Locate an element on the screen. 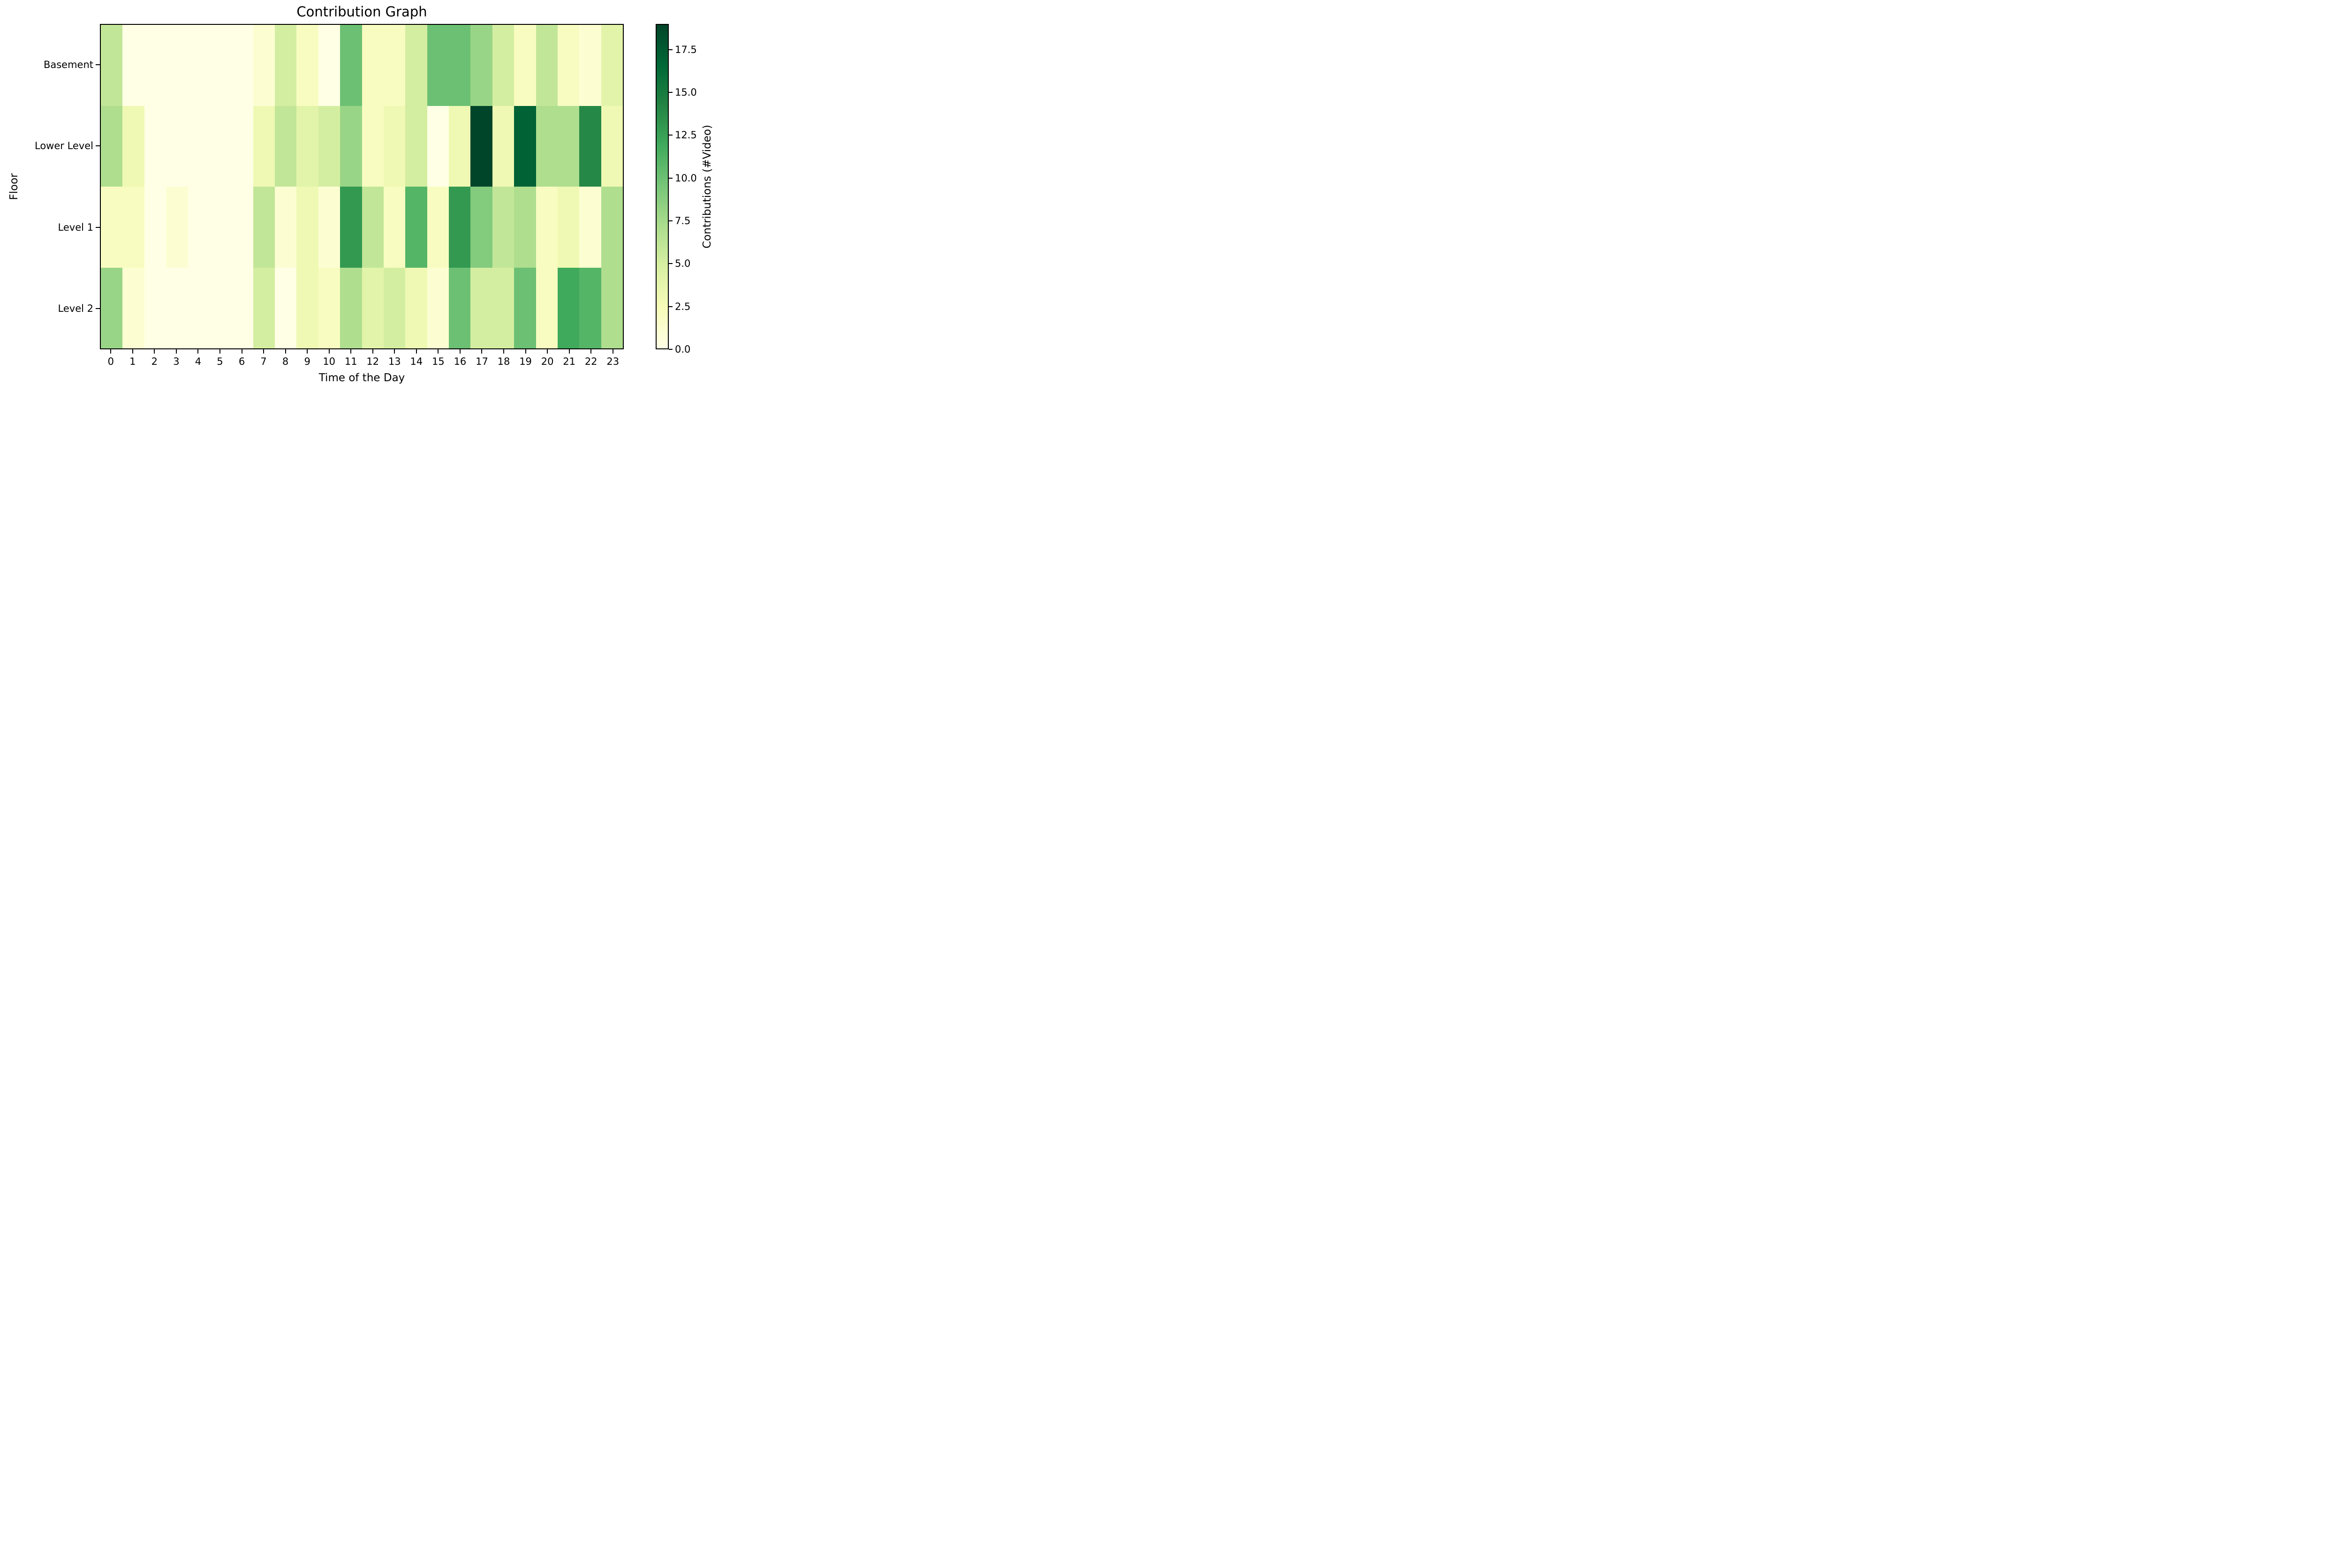  x-tick-label: 18 is located at coordinates (503, 362).